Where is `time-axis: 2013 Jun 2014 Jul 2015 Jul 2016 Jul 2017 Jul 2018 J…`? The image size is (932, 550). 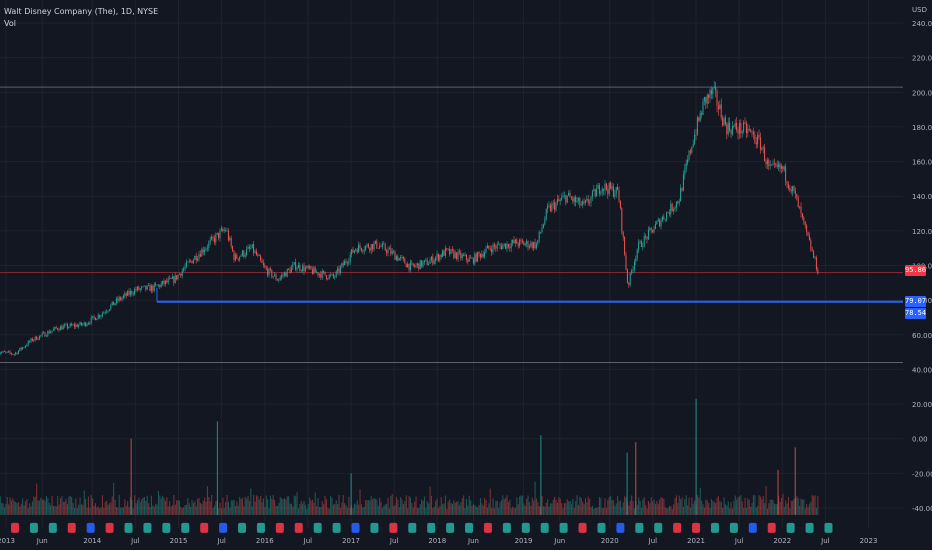 time-axis: 2013 Jun 2014 Jul 2015 Jul 2016 Jul 2017 Jul 2018 J… is located at coordinates (438, 541).